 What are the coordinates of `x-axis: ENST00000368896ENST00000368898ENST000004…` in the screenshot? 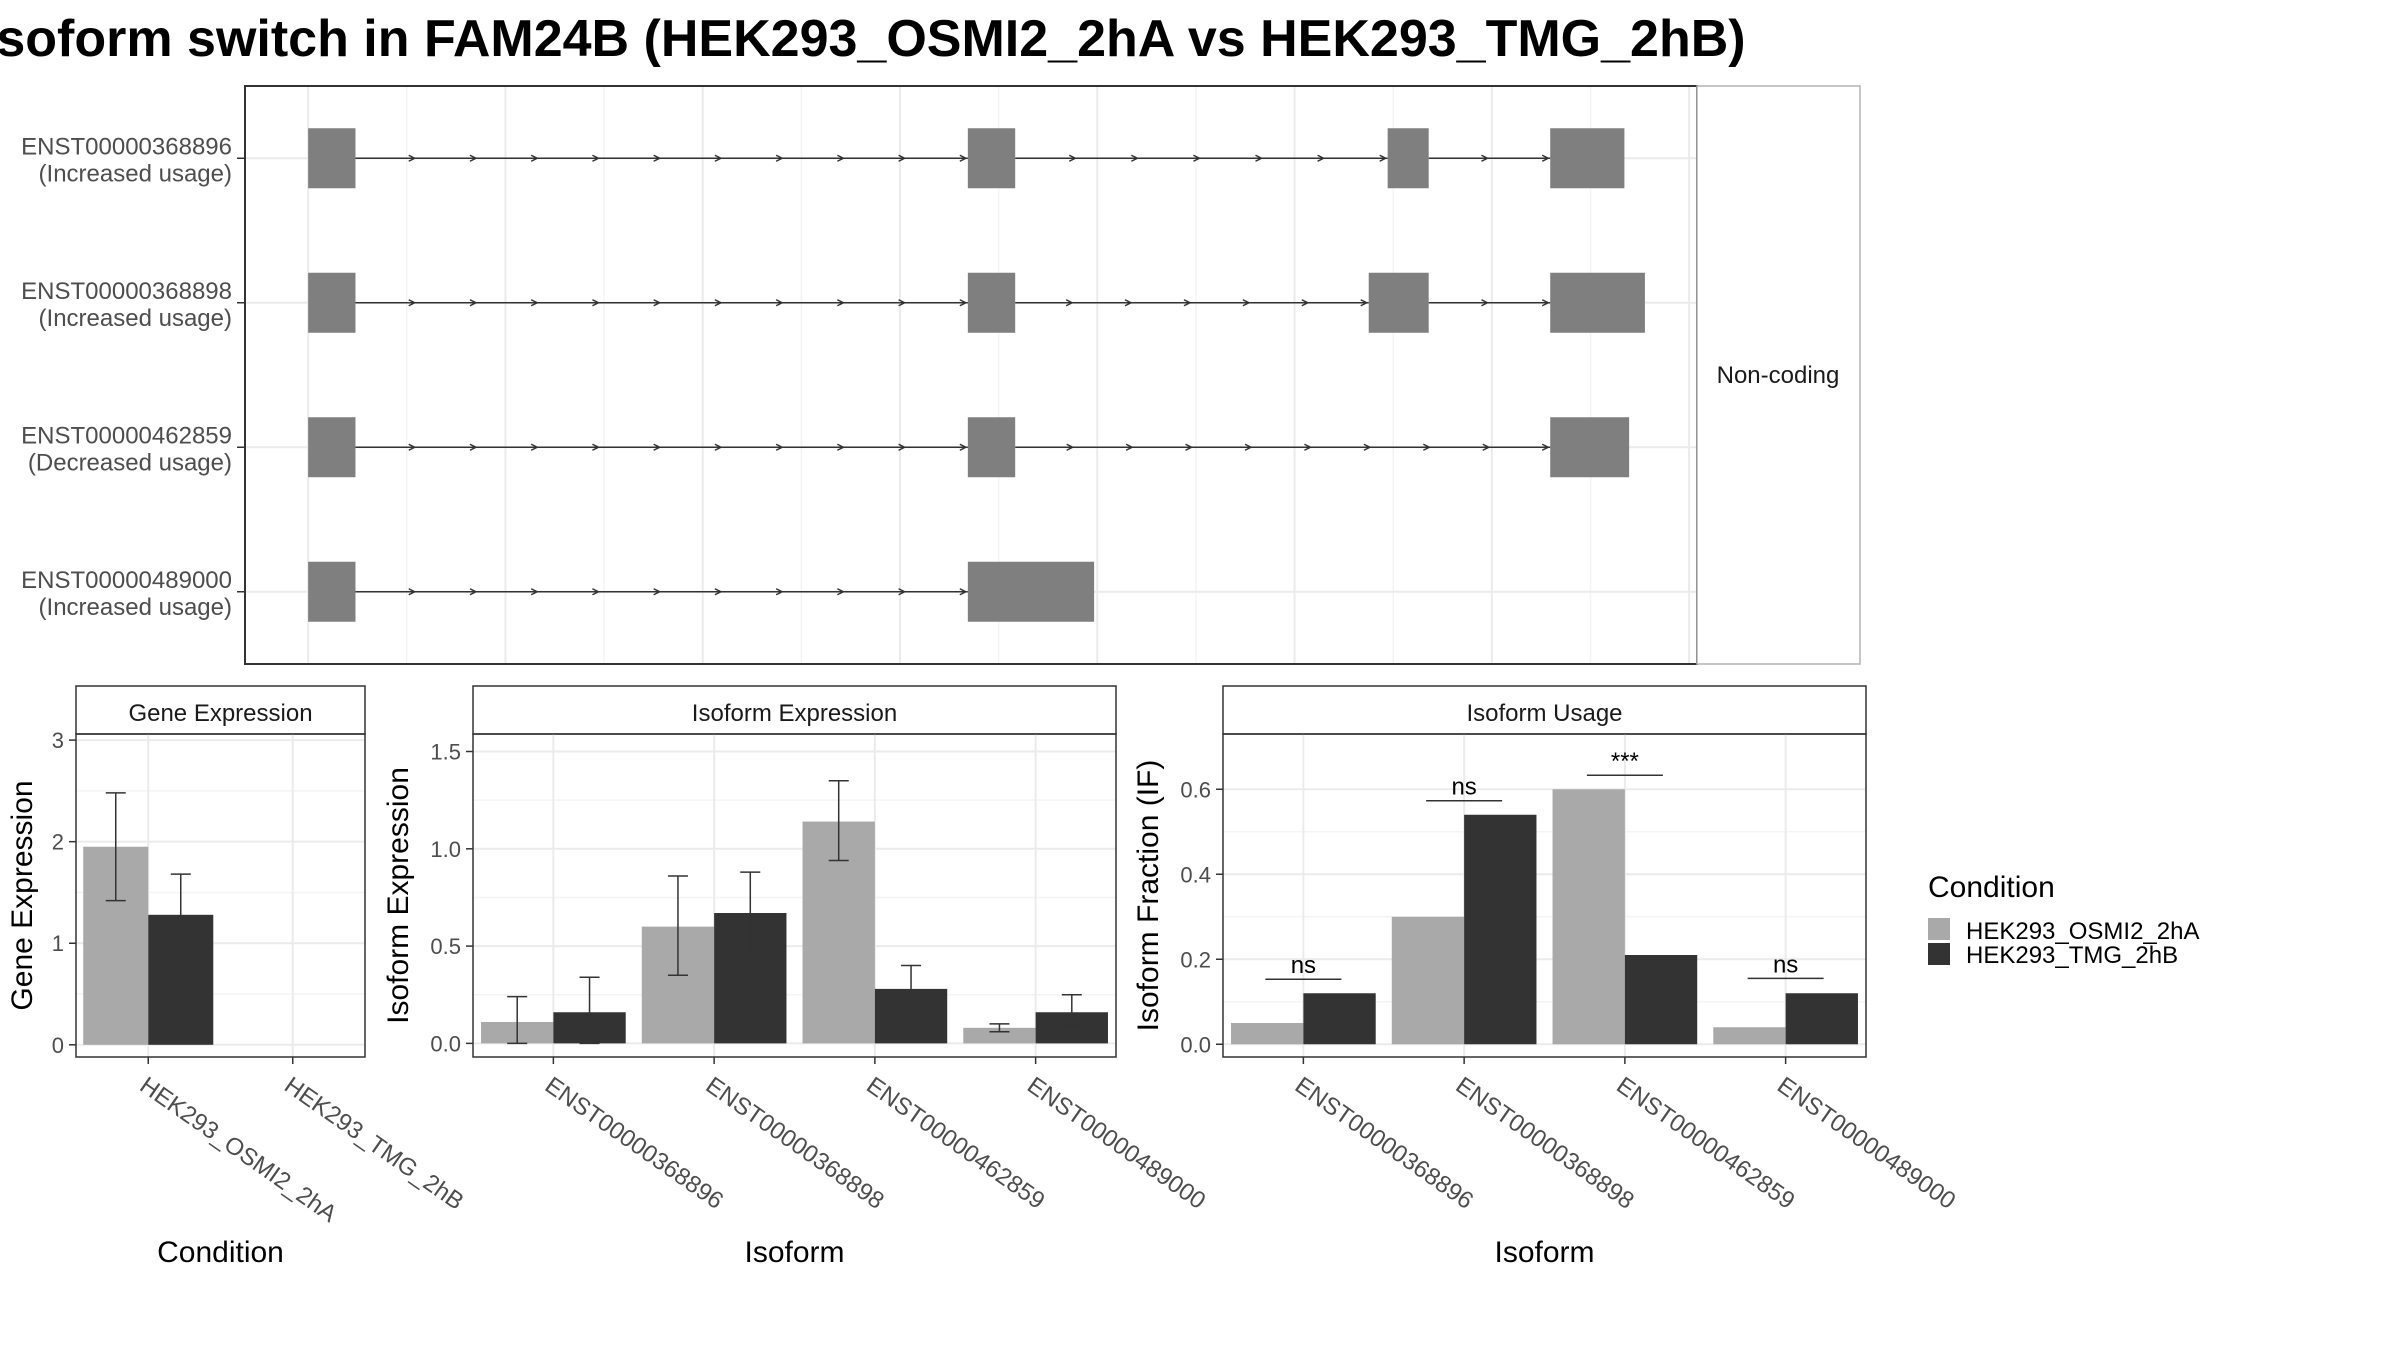 It's located at (875, 1136).